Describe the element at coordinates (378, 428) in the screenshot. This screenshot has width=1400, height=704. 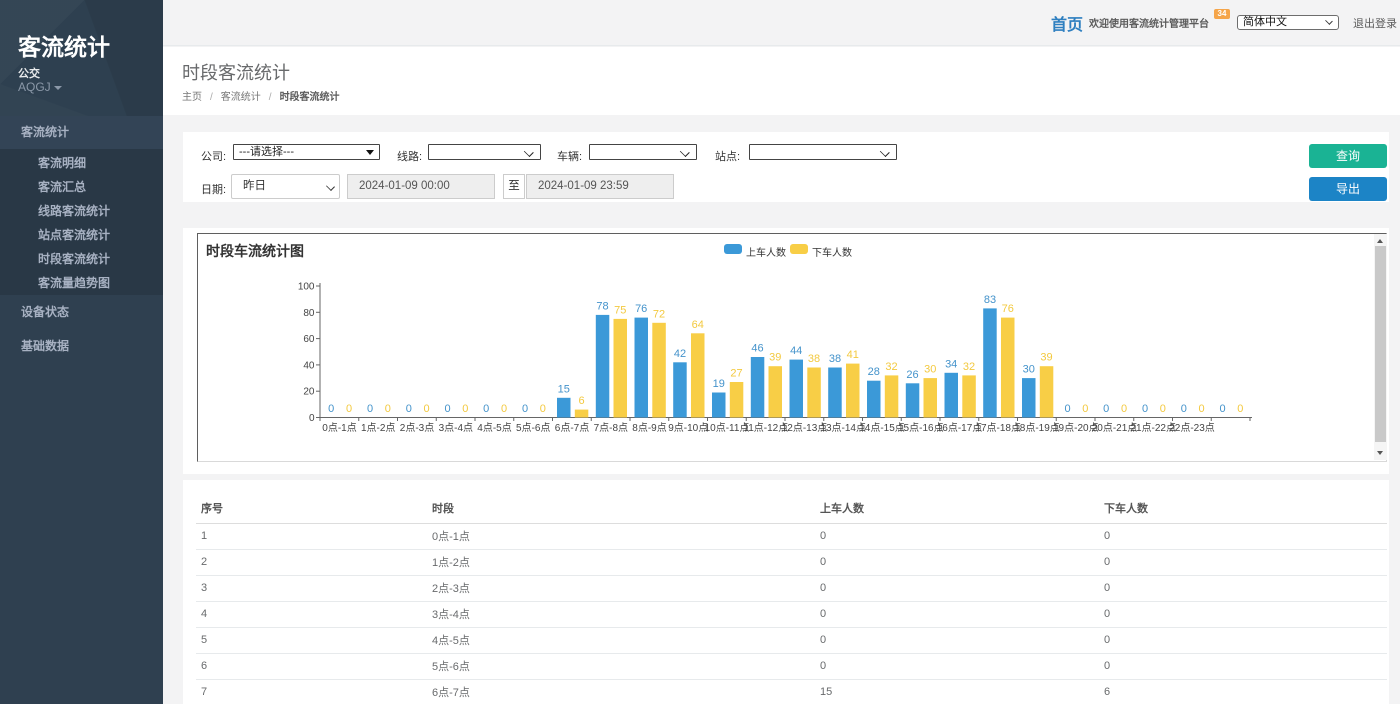
I see `svg-text: 1点-2点` at that location.